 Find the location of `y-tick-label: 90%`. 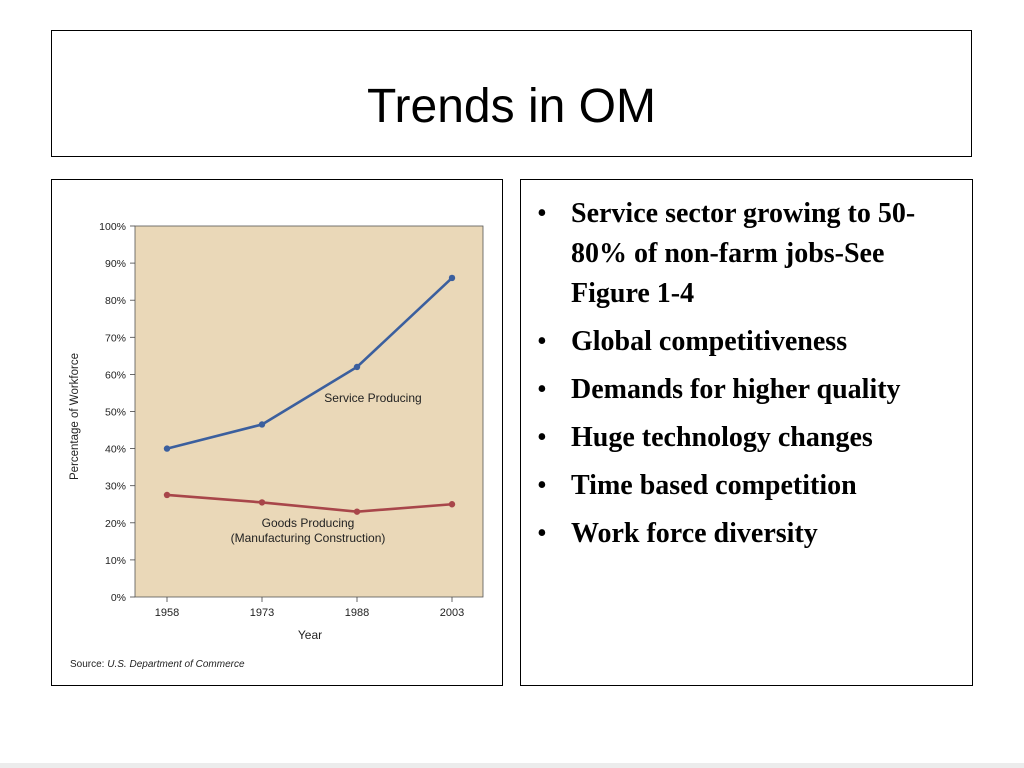

y-tick-label: 90% is located at coordinates (115, 264).